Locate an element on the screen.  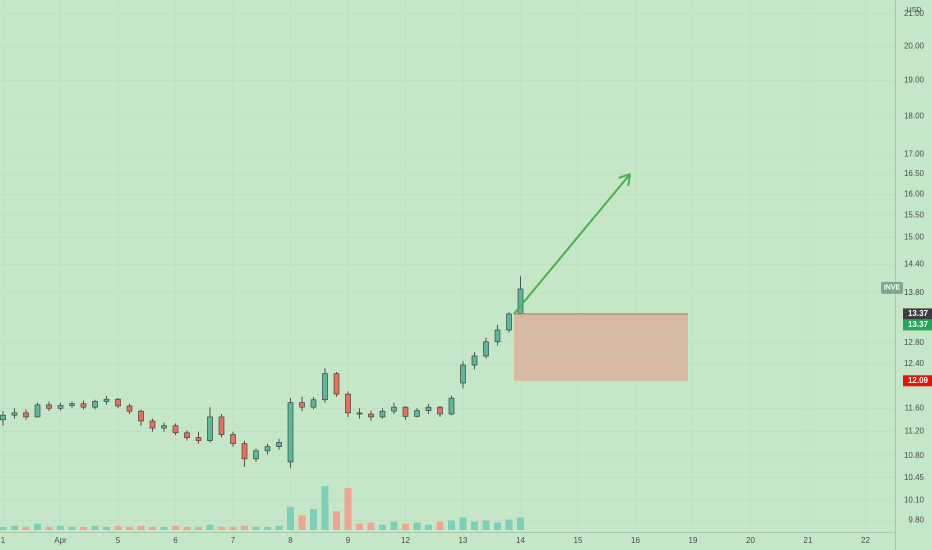
x-tick-label: 20 is located at coordinates (750, 540).